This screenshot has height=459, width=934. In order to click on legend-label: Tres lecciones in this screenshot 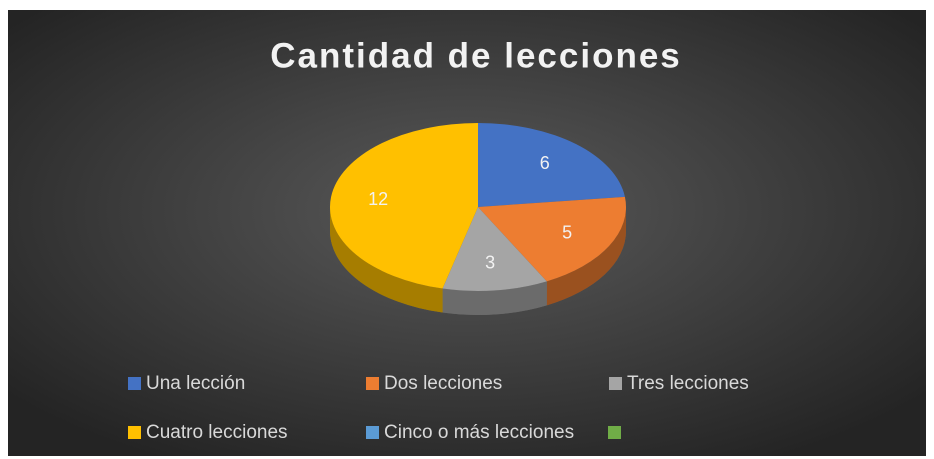, I will do `click(688, 383)`.